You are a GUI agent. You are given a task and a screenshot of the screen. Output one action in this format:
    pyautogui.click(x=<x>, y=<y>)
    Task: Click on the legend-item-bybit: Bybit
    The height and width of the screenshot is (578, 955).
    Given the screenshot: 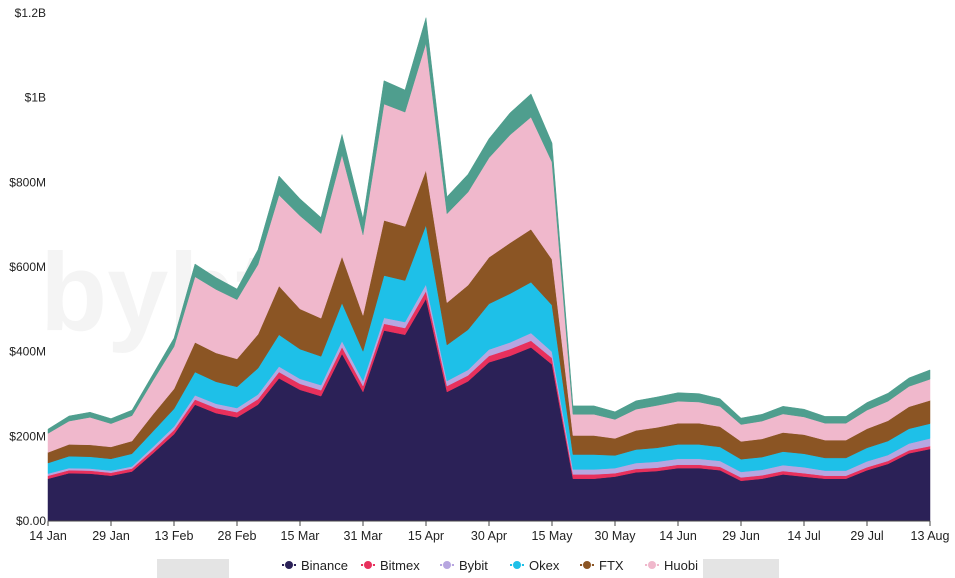 What is the action you would take?
    pyautogui.click(x=464, y=565)
    